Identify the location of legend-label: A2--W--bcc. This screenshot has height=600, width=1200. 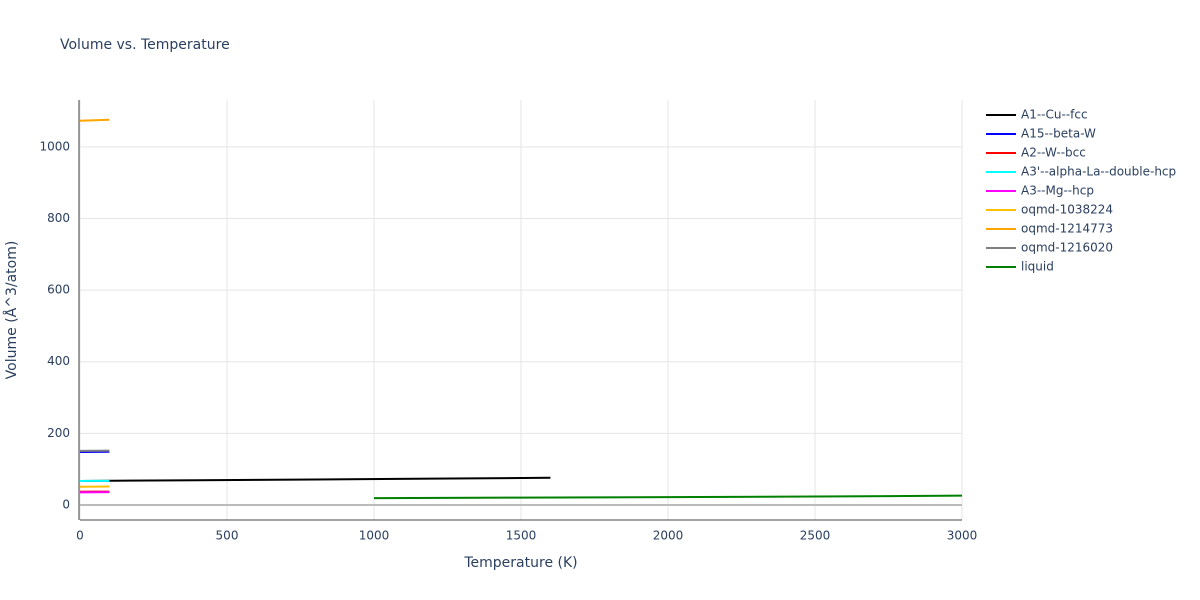
(1053, 153).